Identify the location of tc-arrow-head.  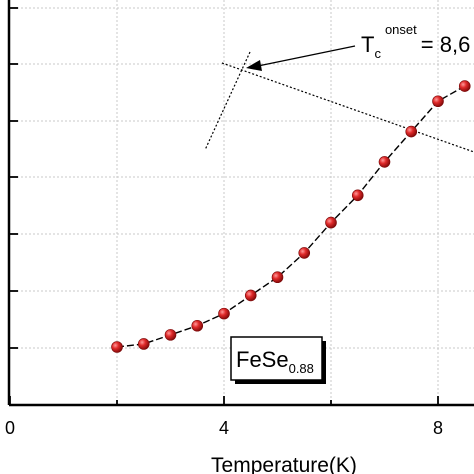
(254, 65).